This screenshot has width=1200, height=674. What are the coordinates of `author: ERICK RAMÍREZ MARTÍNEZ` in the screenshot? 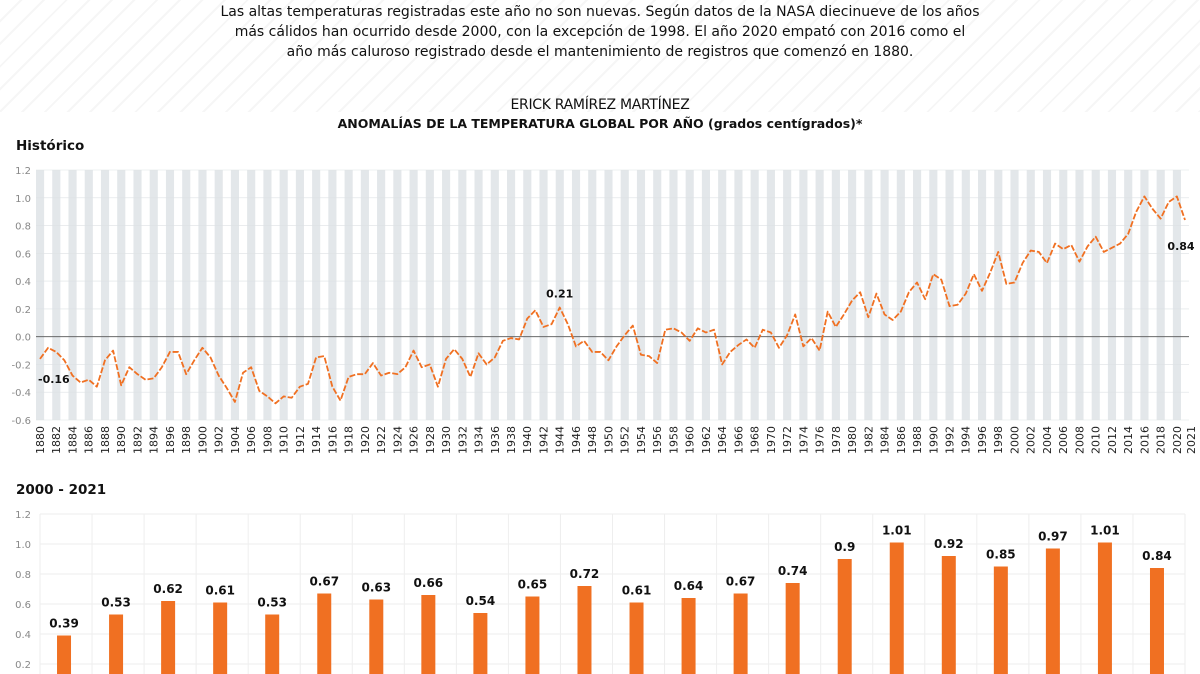 It's located at (600, 105).